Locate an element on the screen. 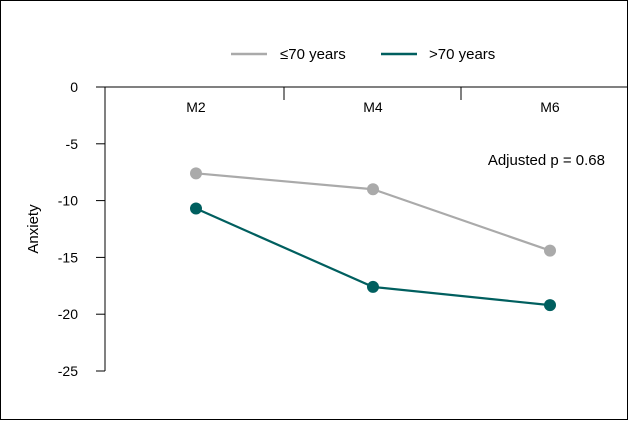 The image size is (628, 421). y-tick-label: -5 is located at coordinates (72, 144).